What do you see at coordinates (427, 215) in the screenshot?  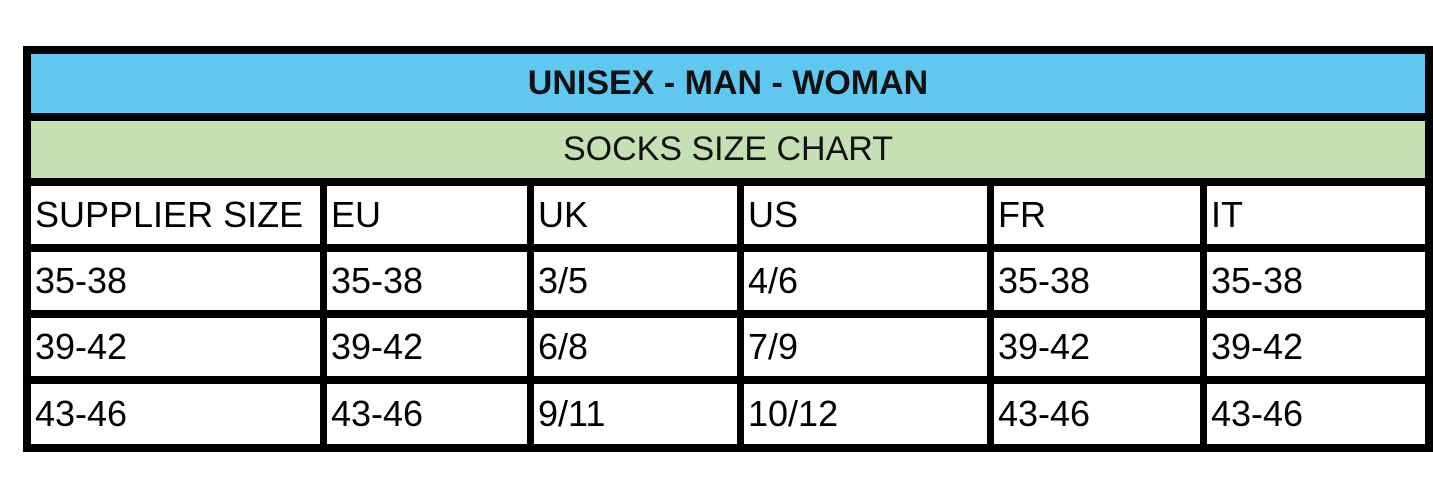 I see `header-cell: EU` at bounding box center [427, 215].